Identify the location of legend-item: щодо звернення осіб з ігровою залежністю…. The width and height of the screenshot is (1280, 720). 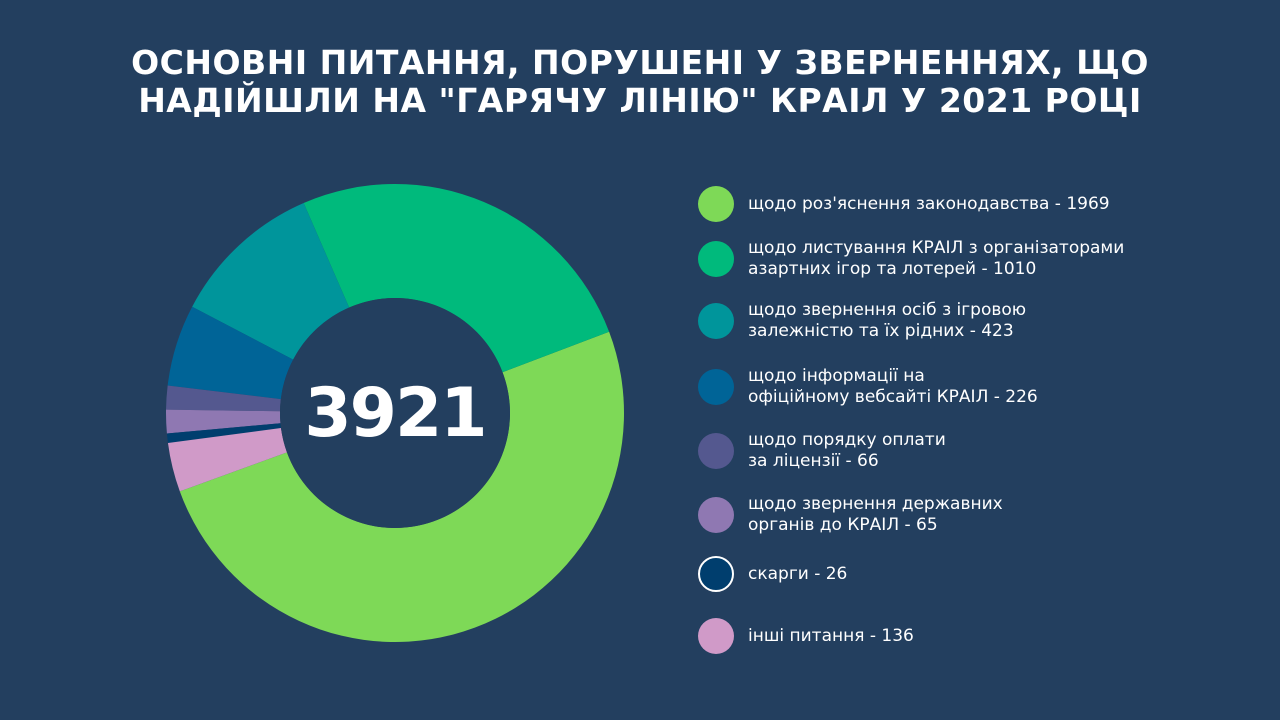
(862, 321).